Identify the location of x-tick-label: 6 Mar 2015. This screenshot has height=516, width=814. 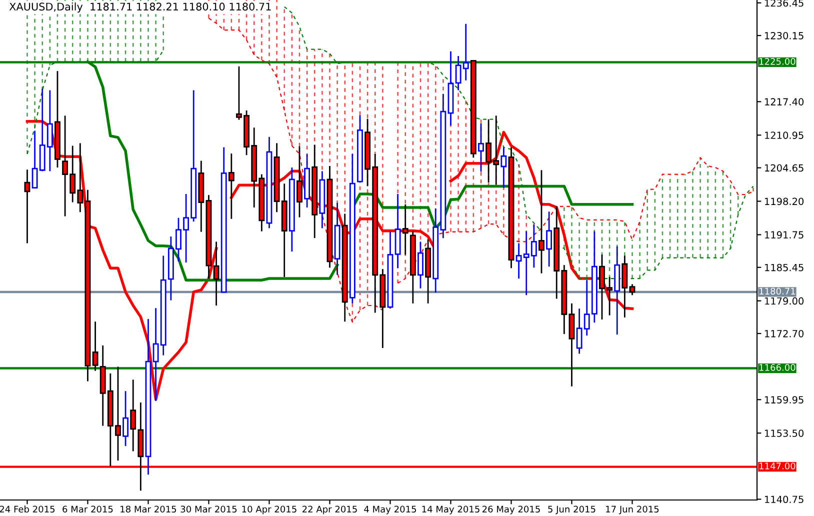
(87, 509).